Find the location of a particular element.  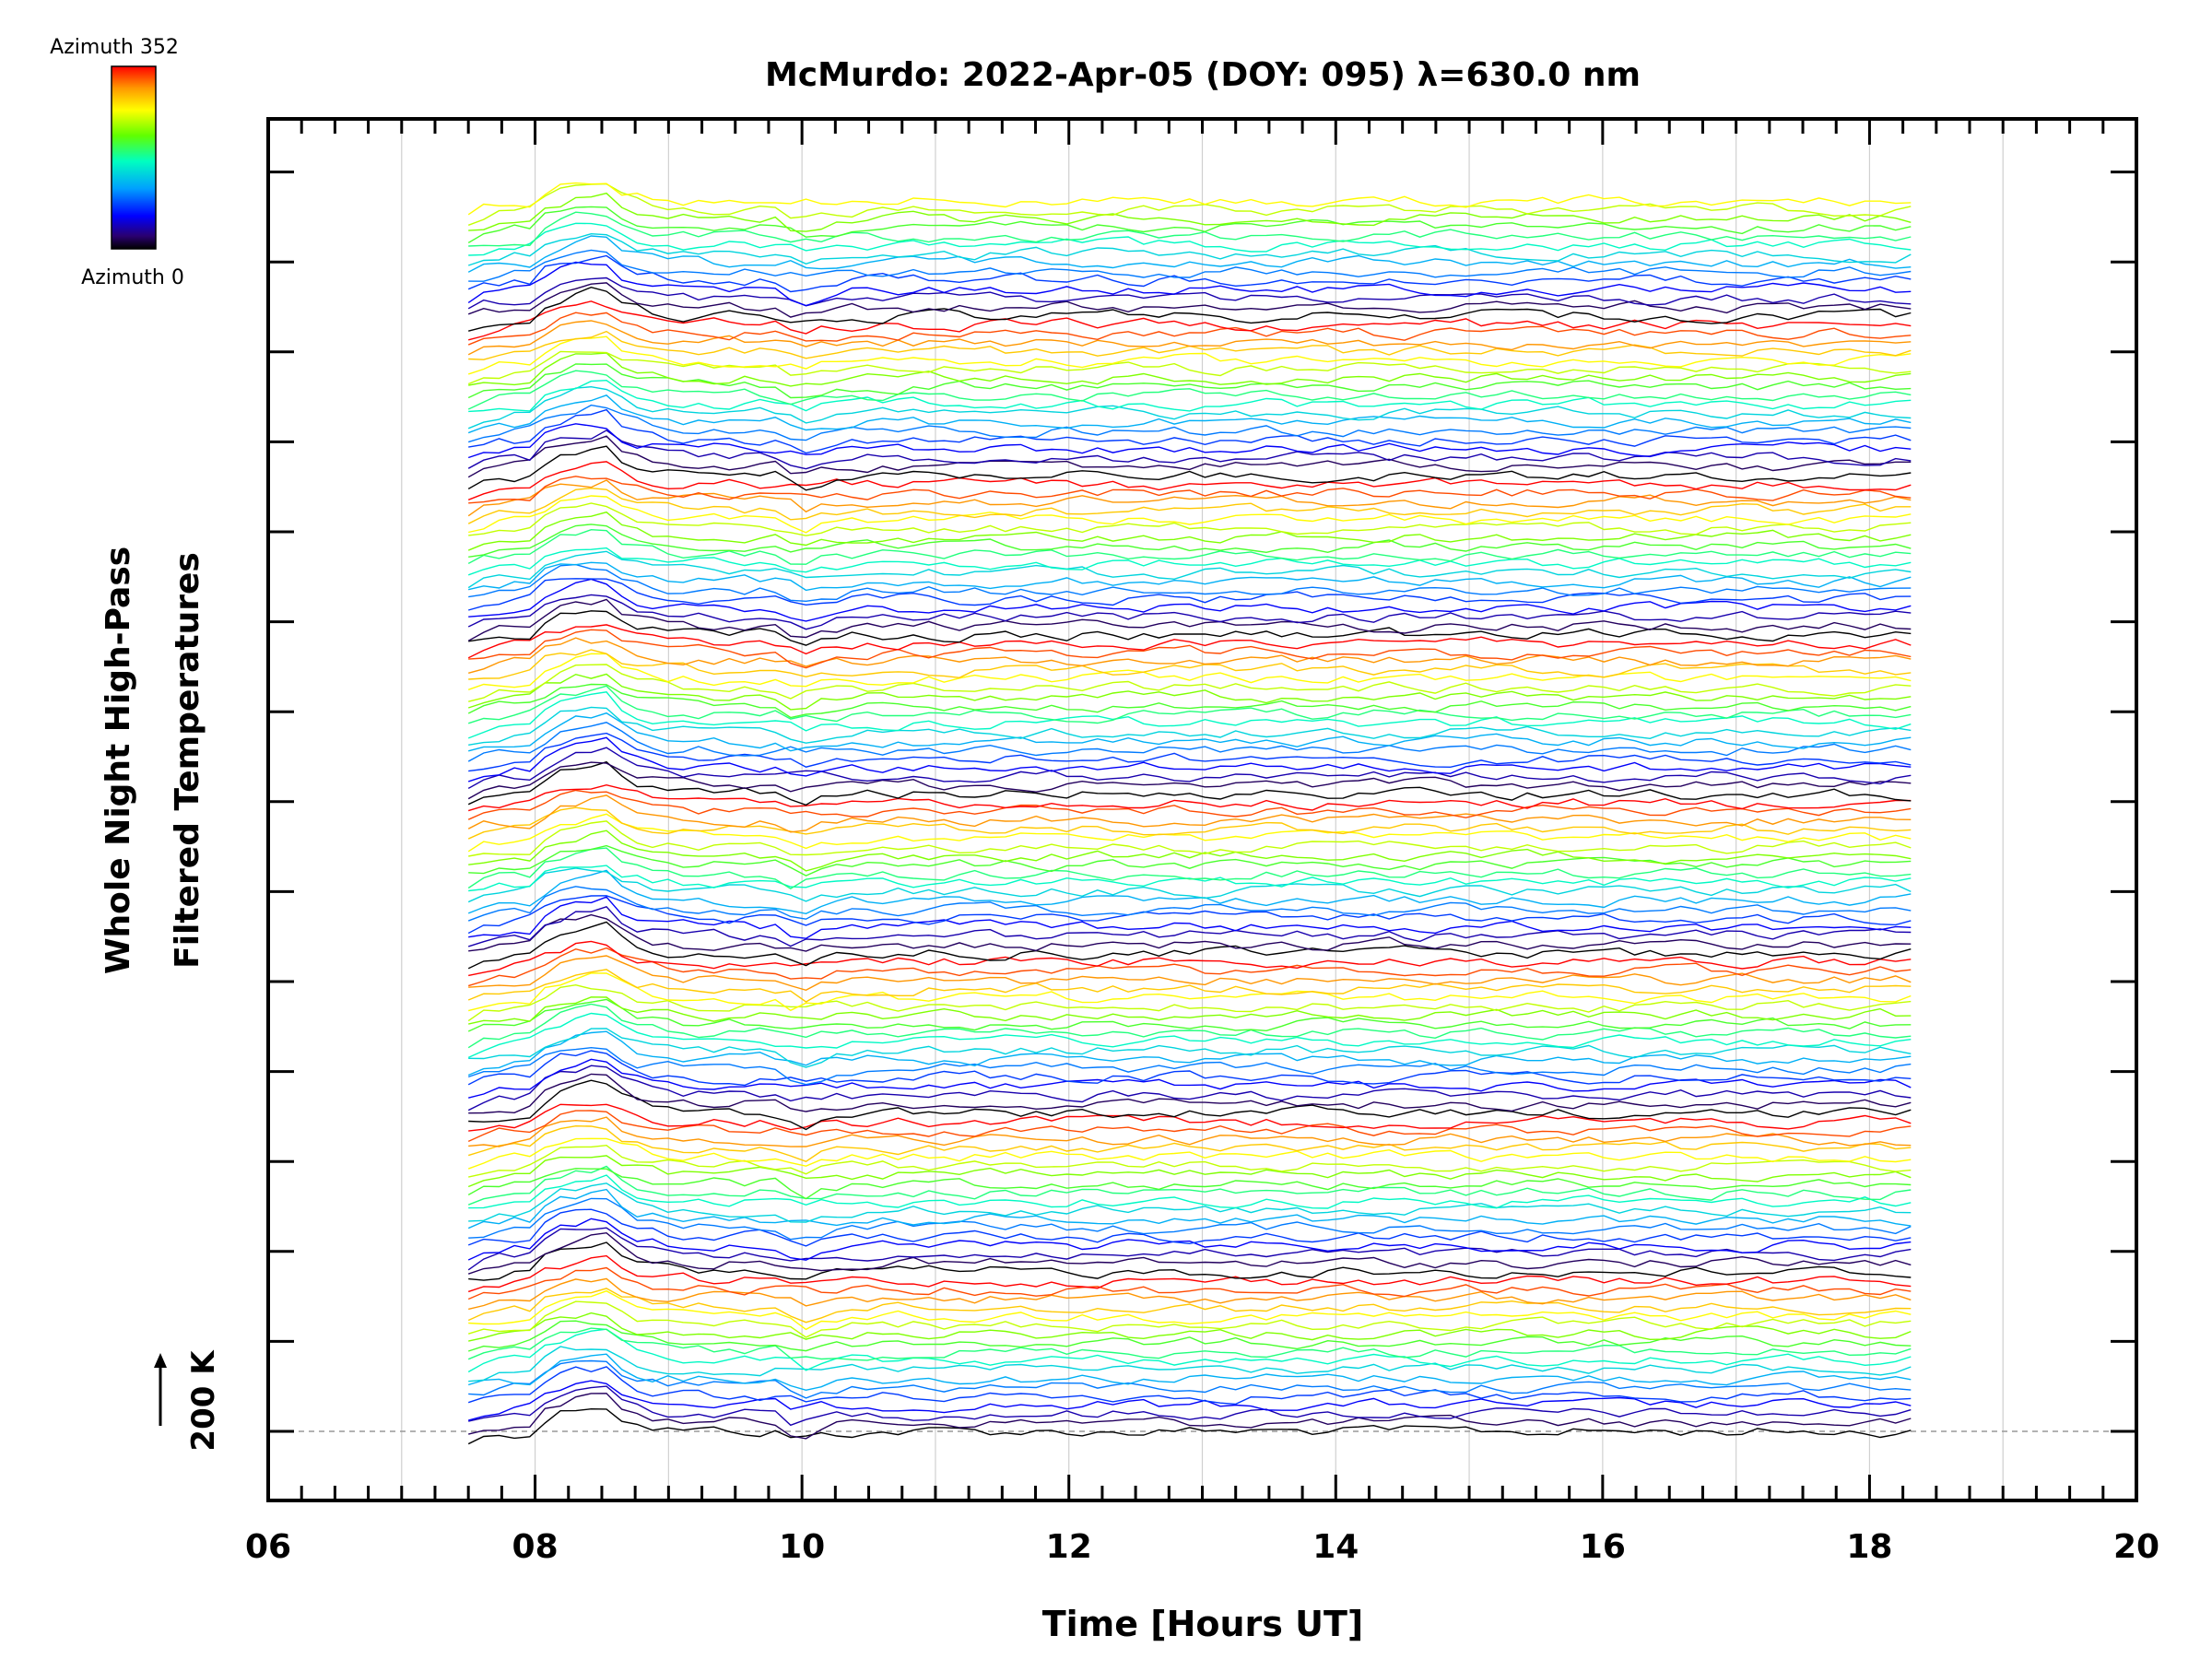

colorbar-bottom-label: Azimuth 0 is located at coordinates (132, 277).